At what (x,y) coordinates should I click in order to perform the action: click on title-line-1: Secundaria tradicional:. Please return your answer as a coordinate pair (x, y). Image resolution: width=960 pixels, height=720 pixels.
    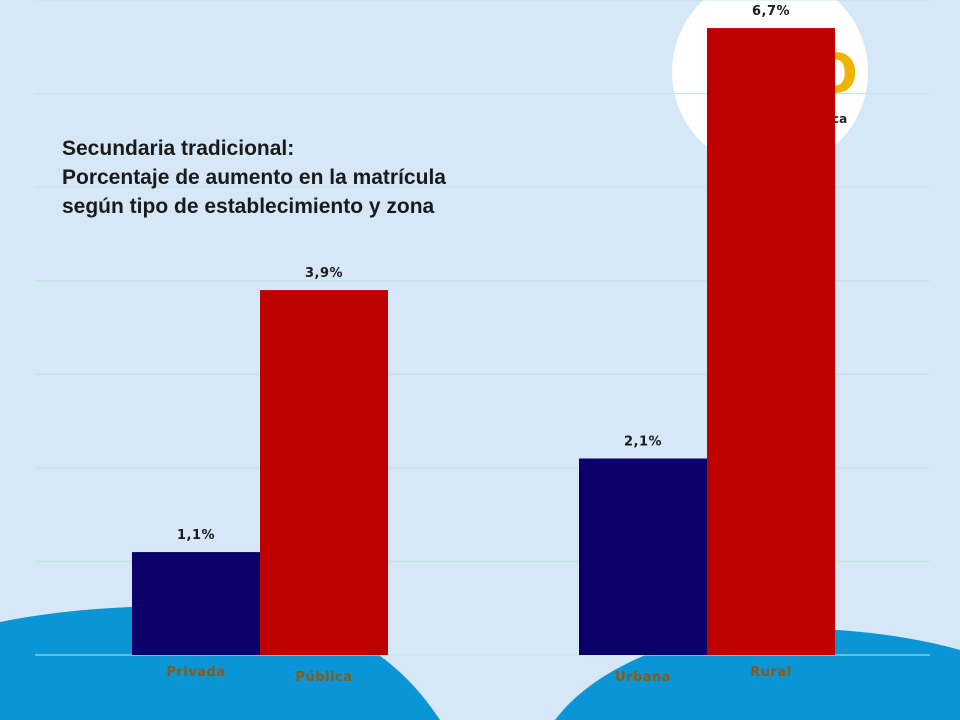
    Looking at the image, I should click on (178, 148).